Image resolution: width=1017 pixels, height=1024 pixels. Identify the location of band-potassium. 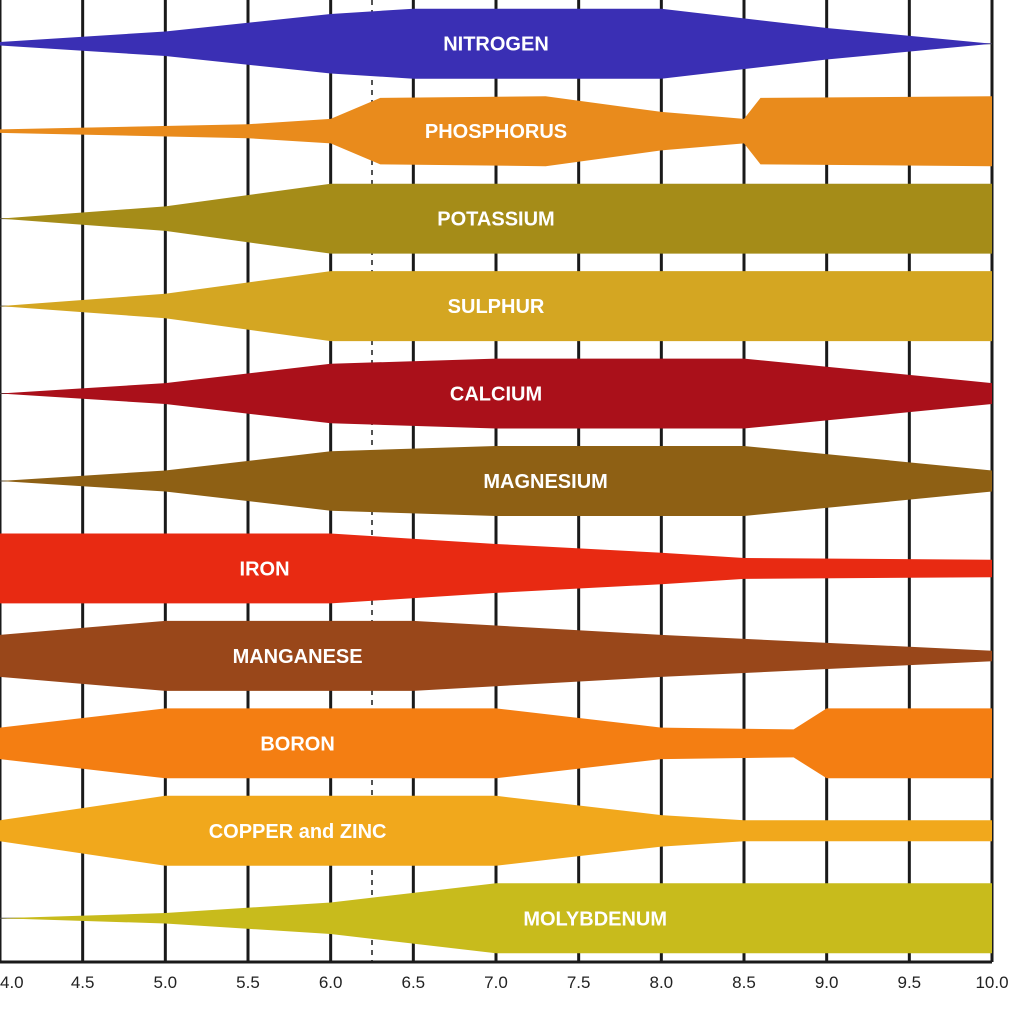
(496, 218).